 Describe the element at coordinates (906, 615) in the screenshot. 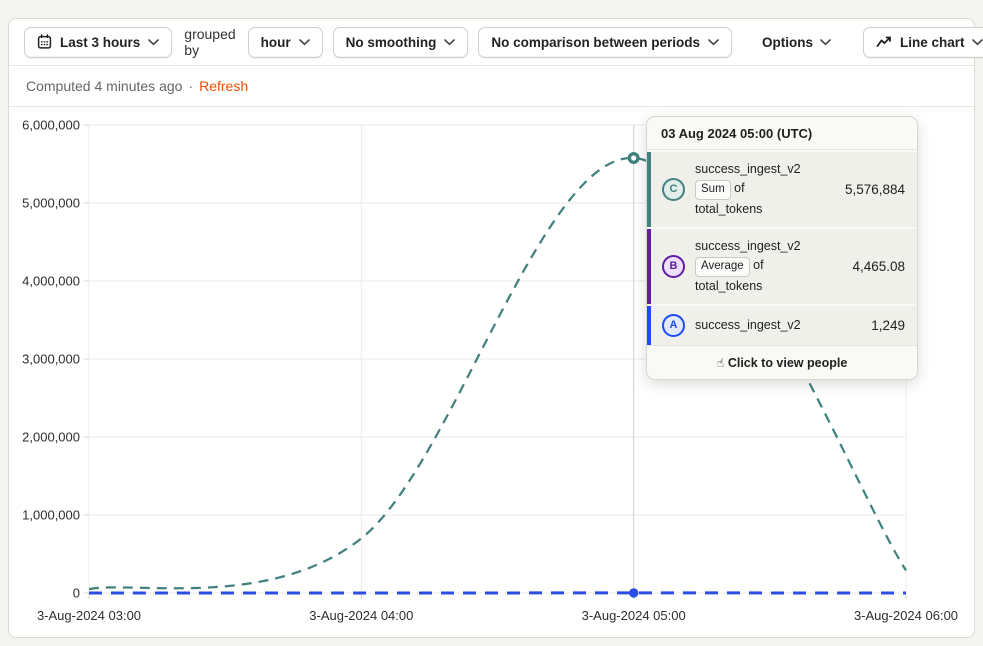

I see `x-tick-label: 3-Aug-2024 06:00` at that location.